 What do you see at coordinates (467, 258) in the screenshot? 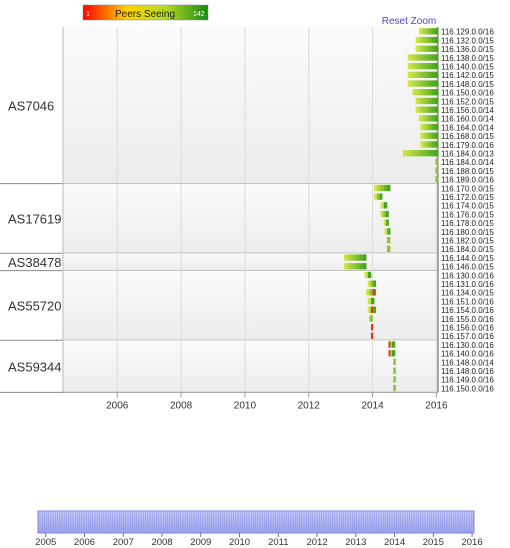
I see `prefix-label: 116.144.0.0/15` at bounding box center [467, 258].